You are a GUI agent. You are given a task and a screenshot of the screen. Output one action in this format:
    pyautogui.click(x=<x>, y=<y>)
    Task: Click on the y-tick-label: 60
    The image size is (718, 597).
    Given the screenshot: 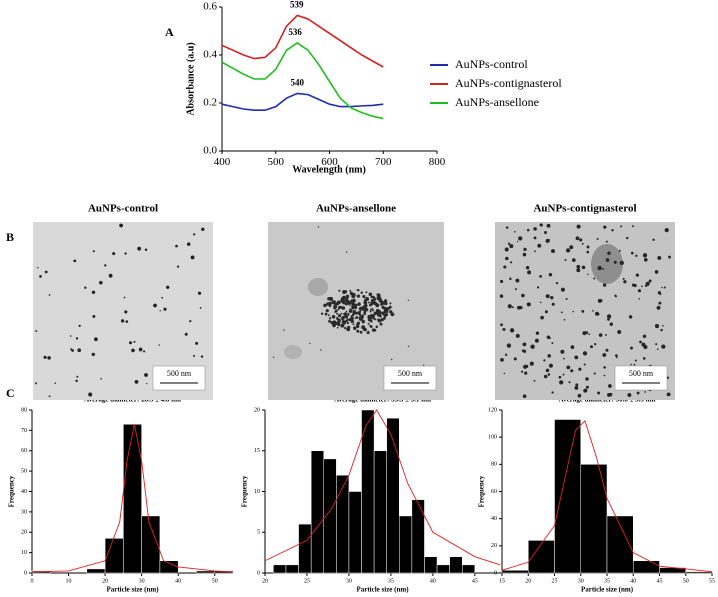 What is the action you would take?
    pyautogui.click(x=24, y=451)
    